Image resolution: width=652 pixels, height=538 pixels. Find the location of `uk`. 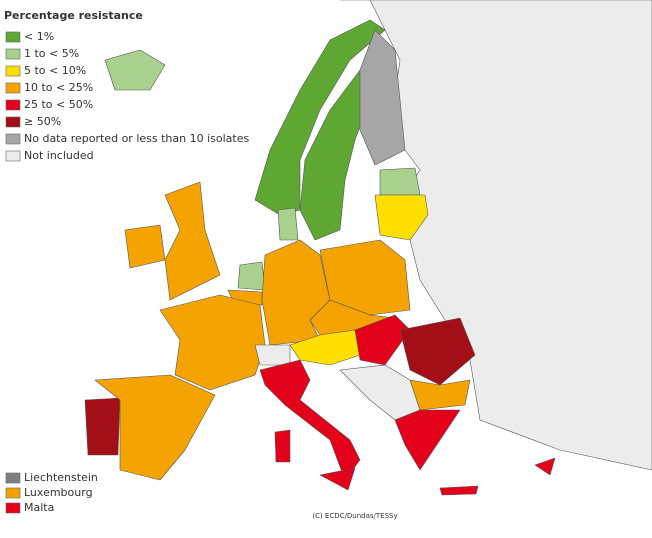

uk is located at coordinates (192, 241).